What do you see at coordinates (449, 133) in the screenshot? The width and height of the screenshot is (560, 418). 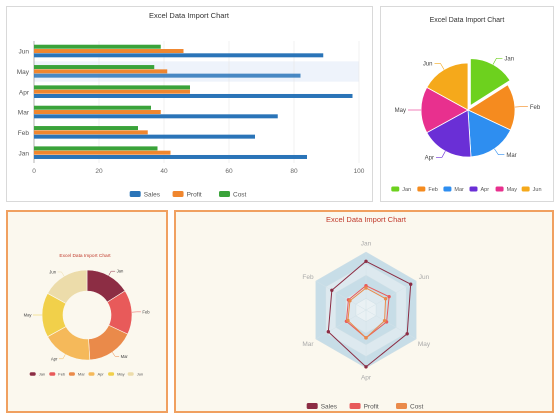 I see `pie-slice-apr` at bounding box center [449, 133].